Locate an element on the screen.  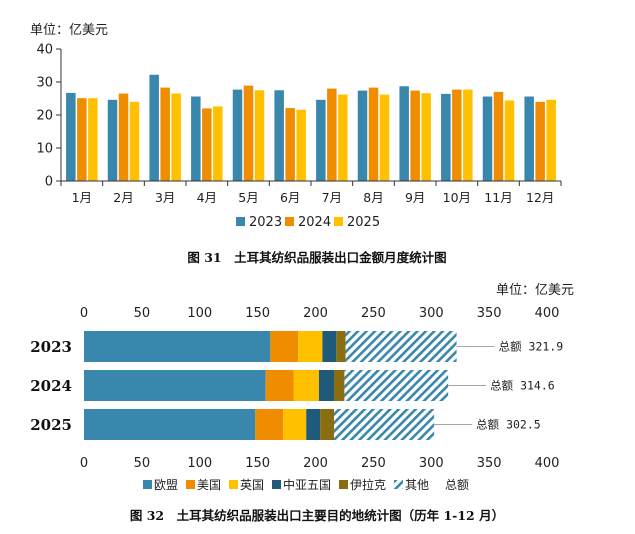
chart1-x-axis: 1月 2月 3月 4月 5月 6月 7月 8月 9月 10月 11月 12月 is located at coordinates (311, 192).